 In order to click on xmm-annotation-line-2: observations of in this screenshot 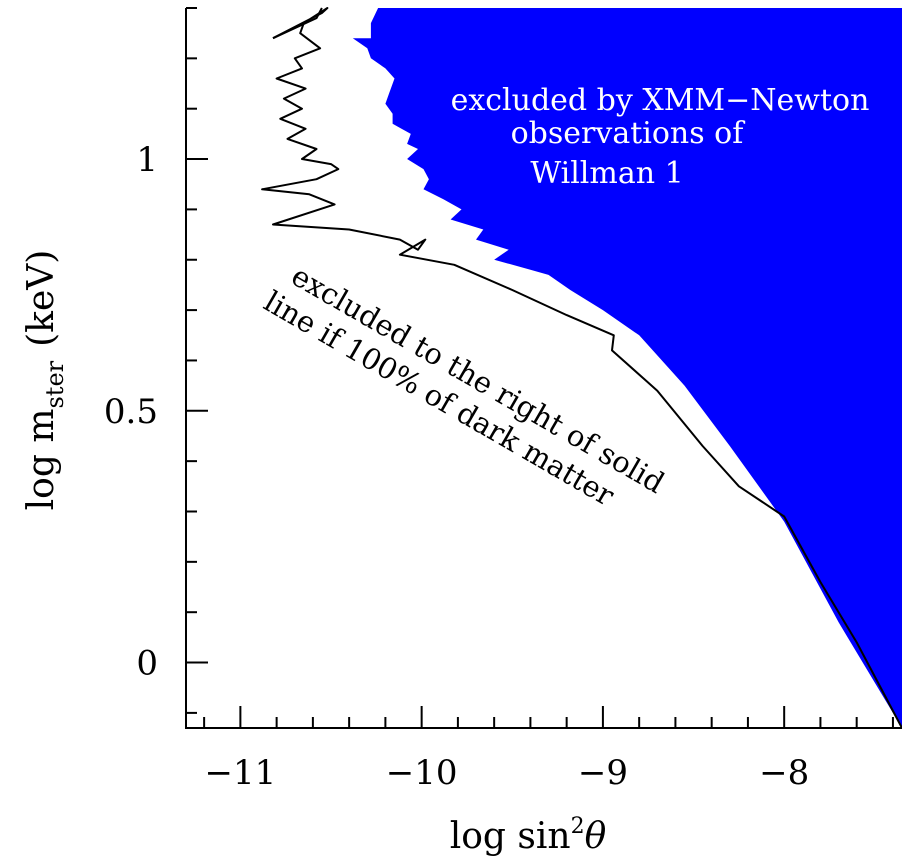, I will do `click(628, 133)`.